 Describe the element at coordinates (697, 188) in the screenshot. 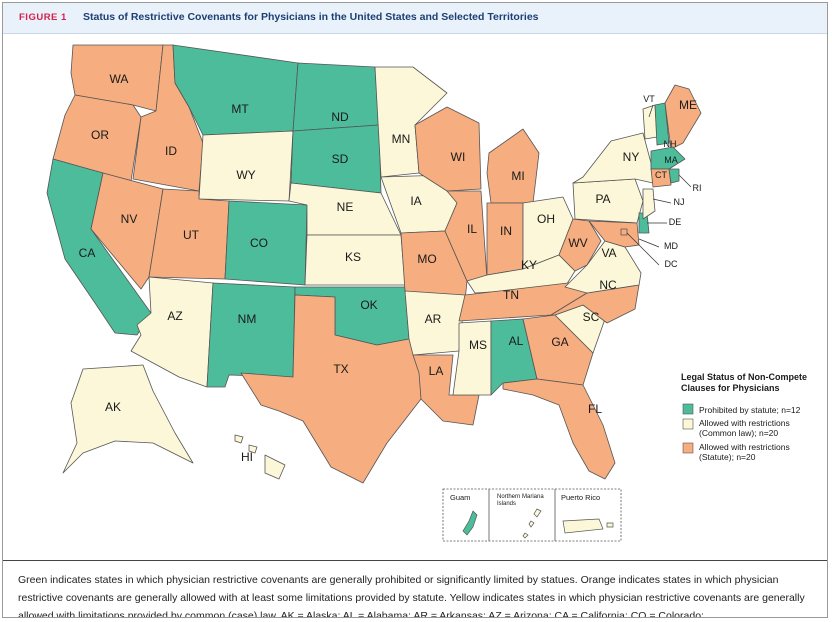

I see `label-RI: RI` at that location.